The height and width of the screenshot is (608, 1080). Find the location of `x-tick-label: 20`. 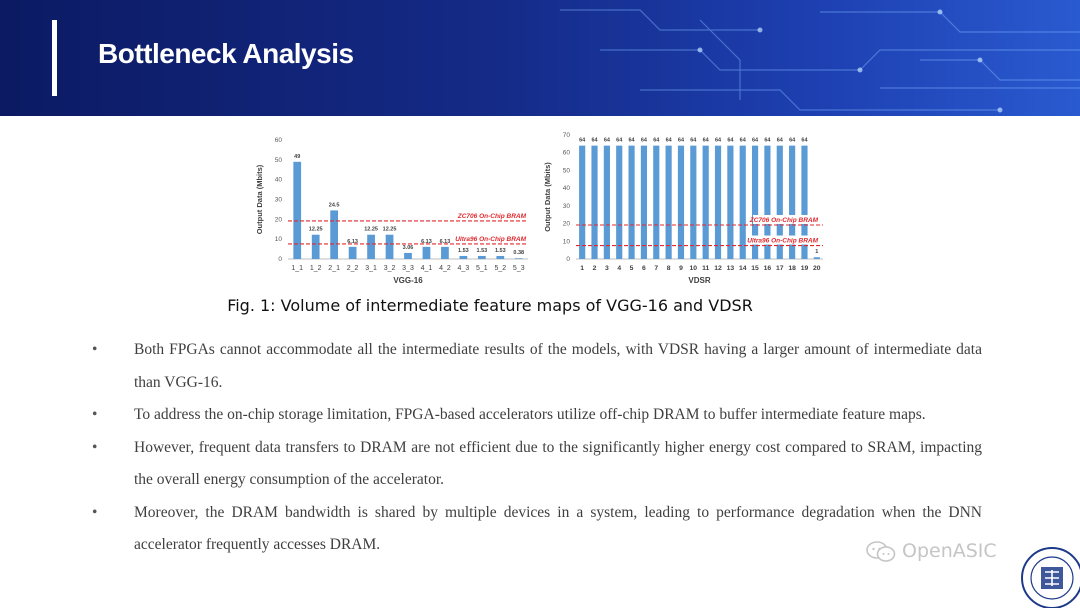

x-tick-label: 20 is located at coordinates (817, 268).